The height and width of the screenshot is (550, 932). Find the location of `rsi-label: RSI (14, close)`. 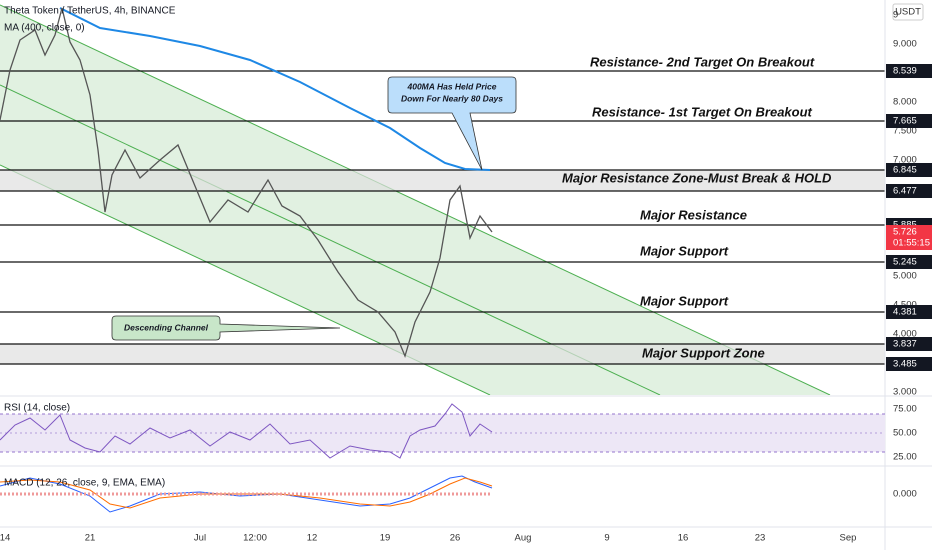

rsi-label: RSI (14, close) is located at coordinates (37, 408).